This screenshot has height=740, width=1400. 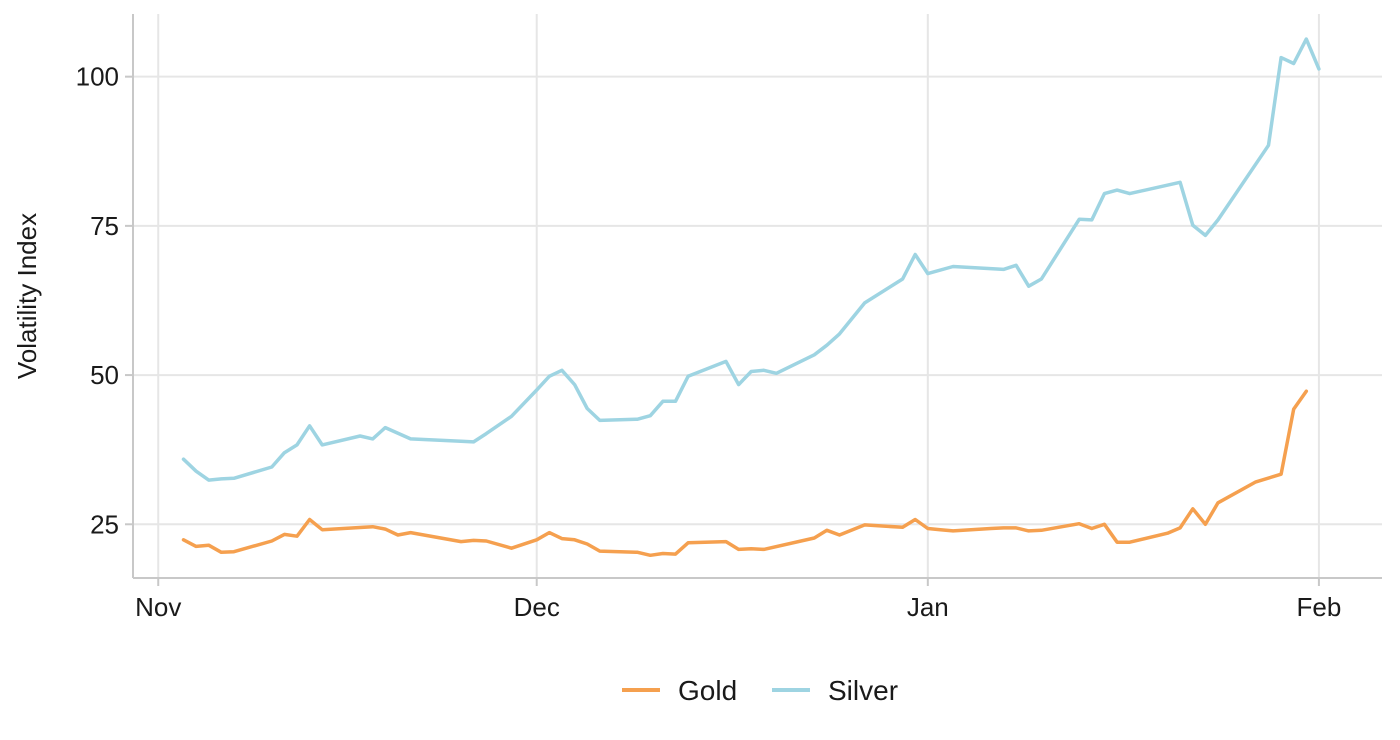 What do you see at coordinates (707, 690) in the screenshot?
I see `legend-label: Gold` at bounding box center [707, 690].